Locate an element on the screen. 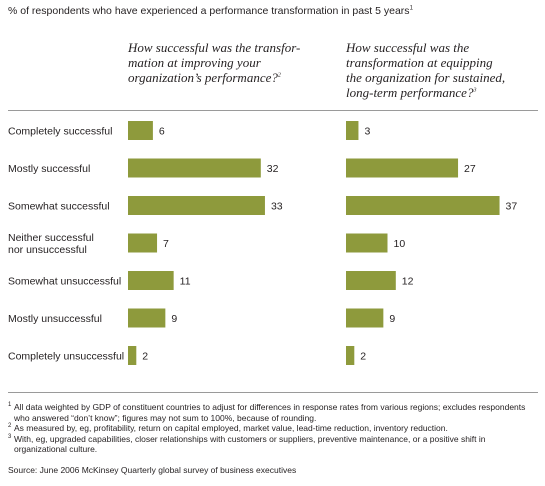 The width and height of the screenshot is (545, 486). category-label: Somewhat unsuccessful is located at coordinates (64, 282).